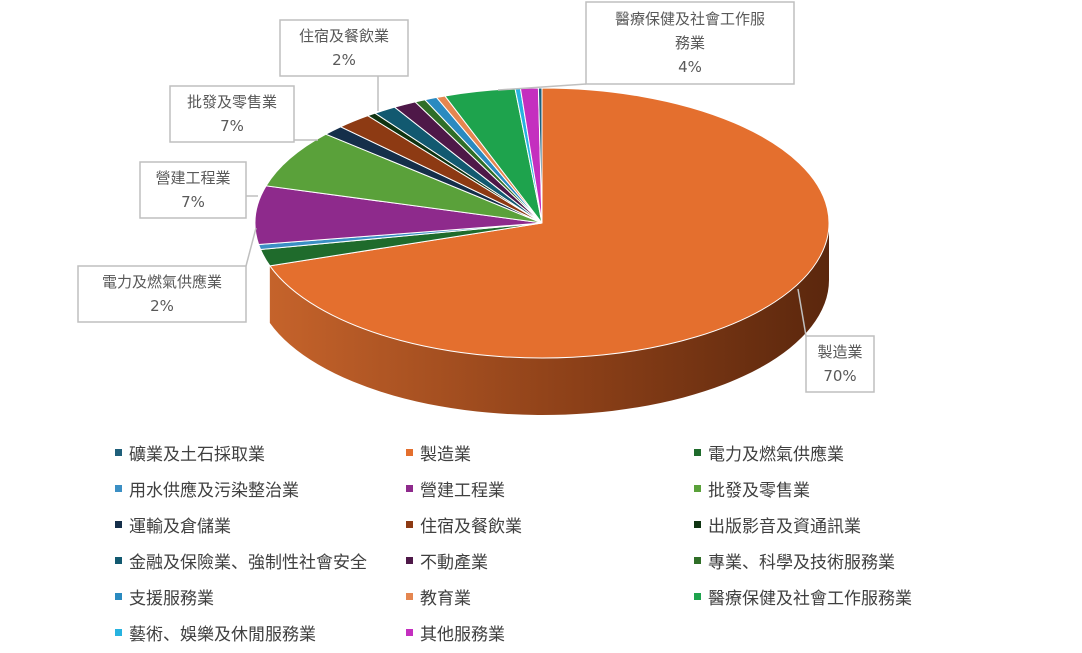  What do you see at coordinates (214, 490) in the screenshot?
I see `legend-label: 用水供應及污染整治業` at bounding box center [214, 490].